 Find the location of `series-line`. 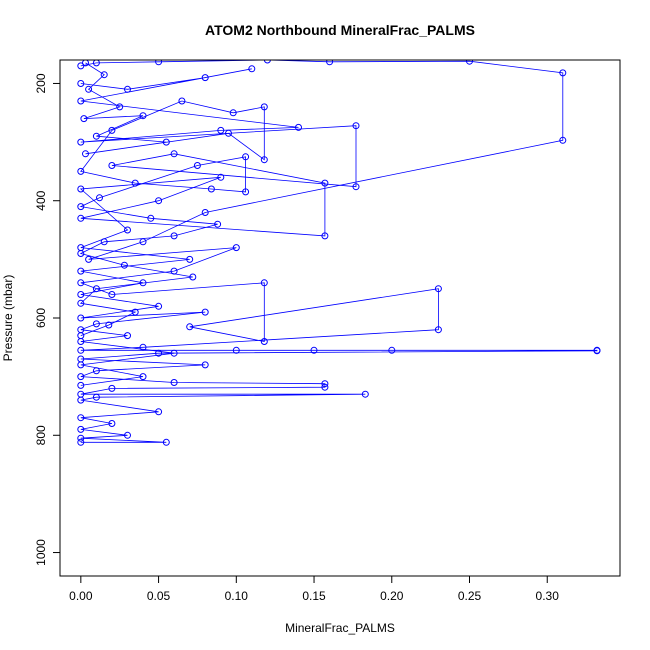

series-line is located at coordinates (172, 199).